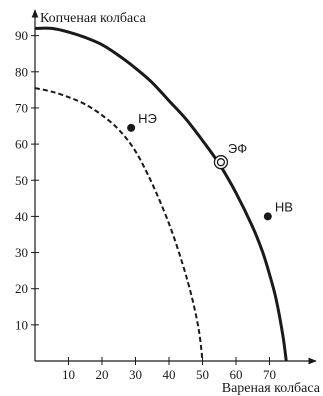 The width and height of the screenshot is (323, 396). What do you see at coordinates (284, 206) in the screenshot?
I see `point-label: НВ` at bounding box center [284, 206].